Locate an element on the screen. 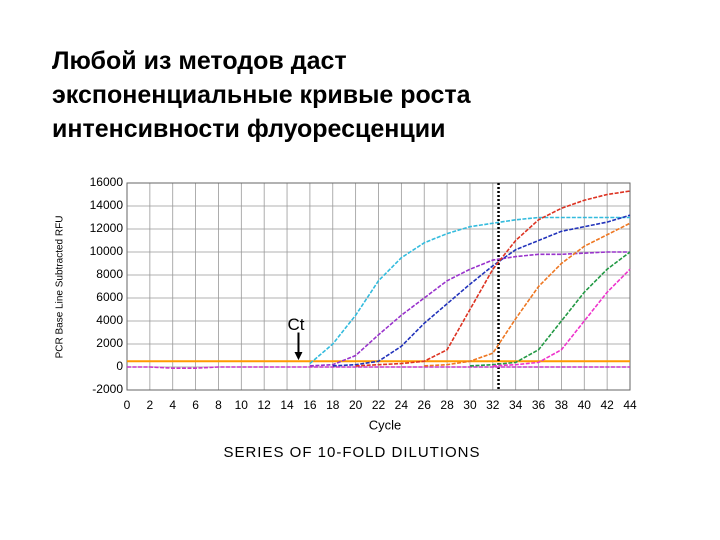  x-tick-label: 8 is located at coordinates (218, 405).